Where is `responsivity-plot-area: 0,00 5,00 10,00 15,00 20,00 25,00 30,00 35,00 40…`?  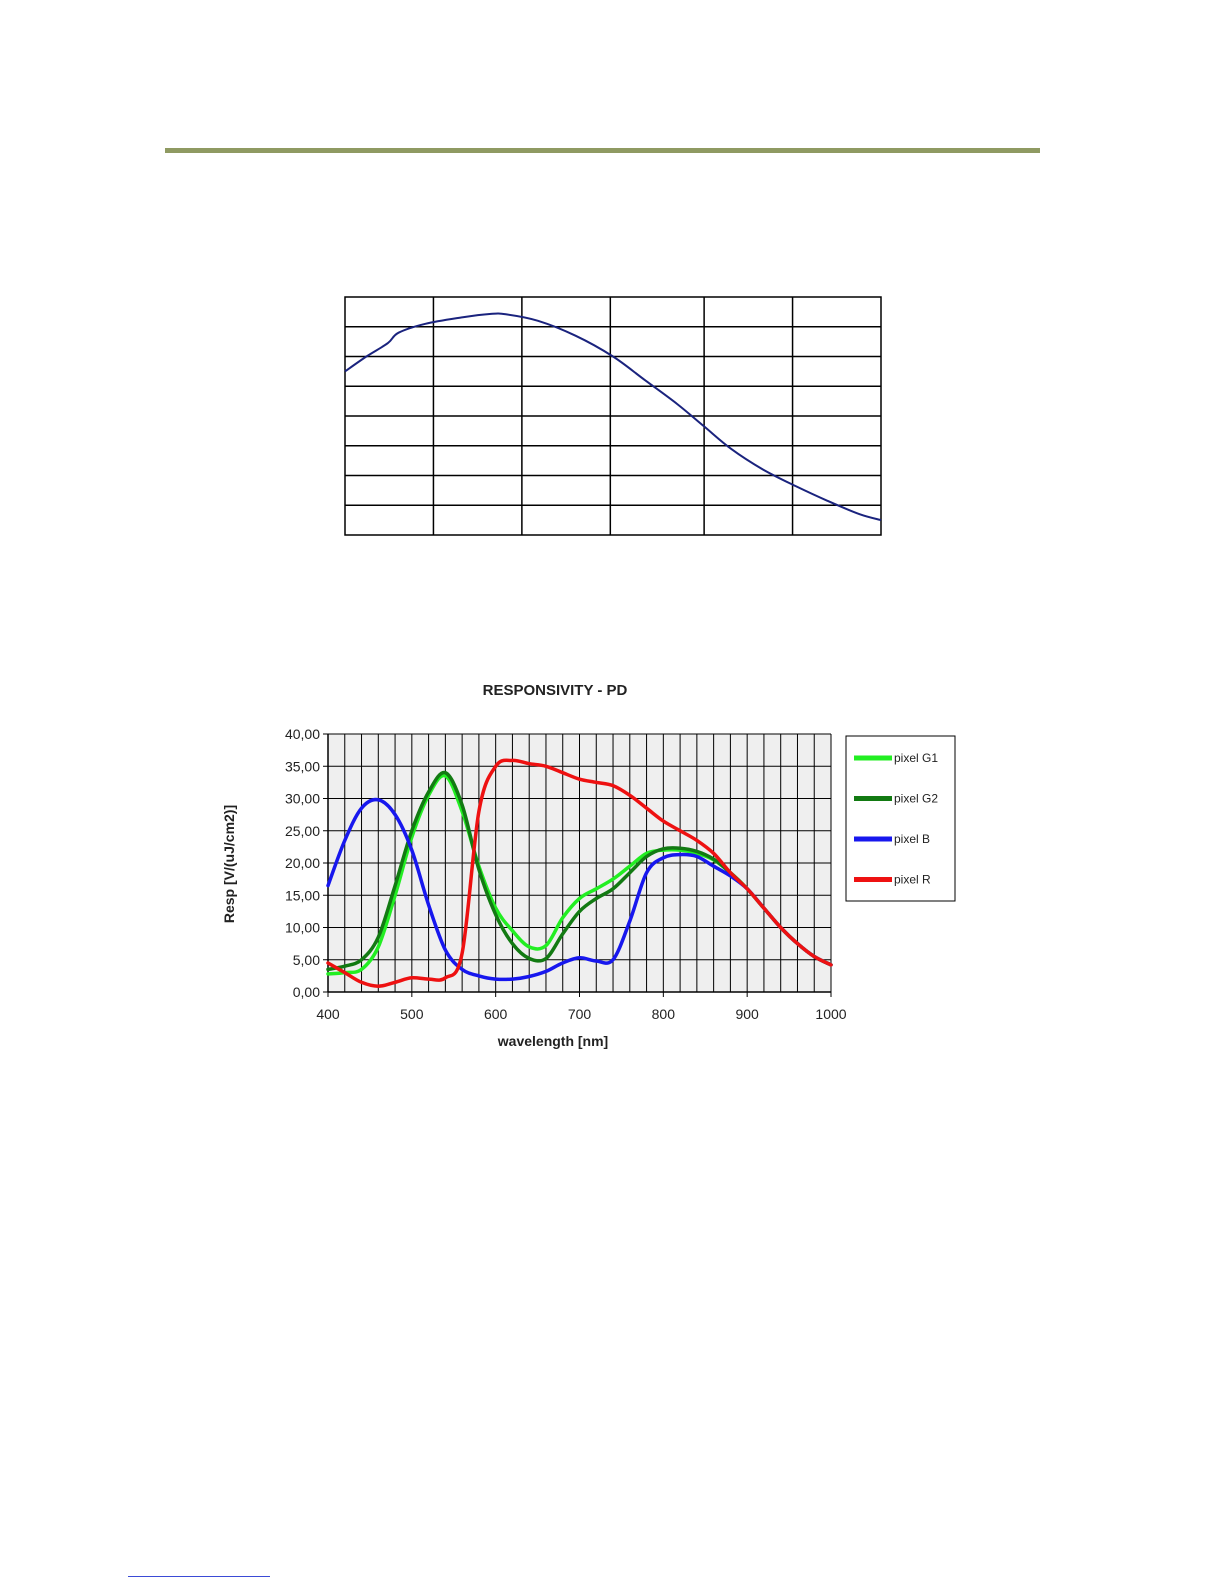 responsivity-plot-area: 0,00 5,00 10,00 15,00 20,00 25,00 30,00 35,00 40… is located at coordinates (566, 874).